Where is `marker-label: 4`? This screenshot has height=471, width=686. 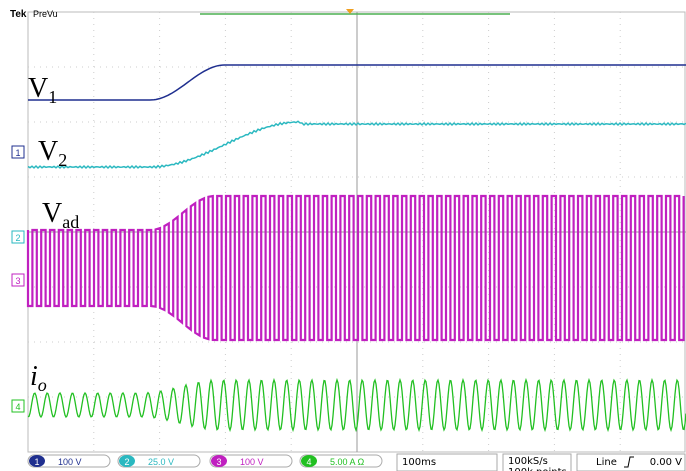 marker-label: 4 is located at coordinates (17, 407).